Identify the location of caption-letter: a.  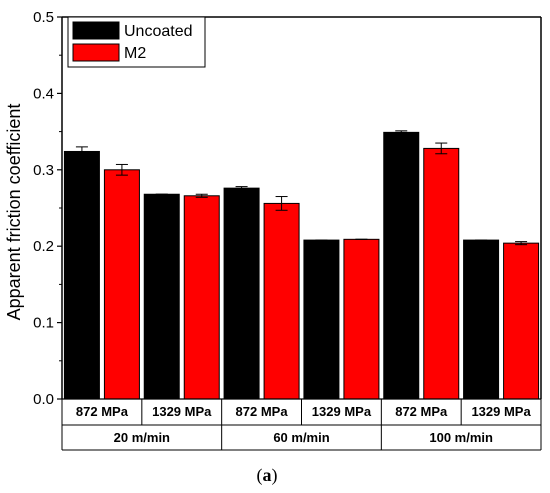
(267, 475).